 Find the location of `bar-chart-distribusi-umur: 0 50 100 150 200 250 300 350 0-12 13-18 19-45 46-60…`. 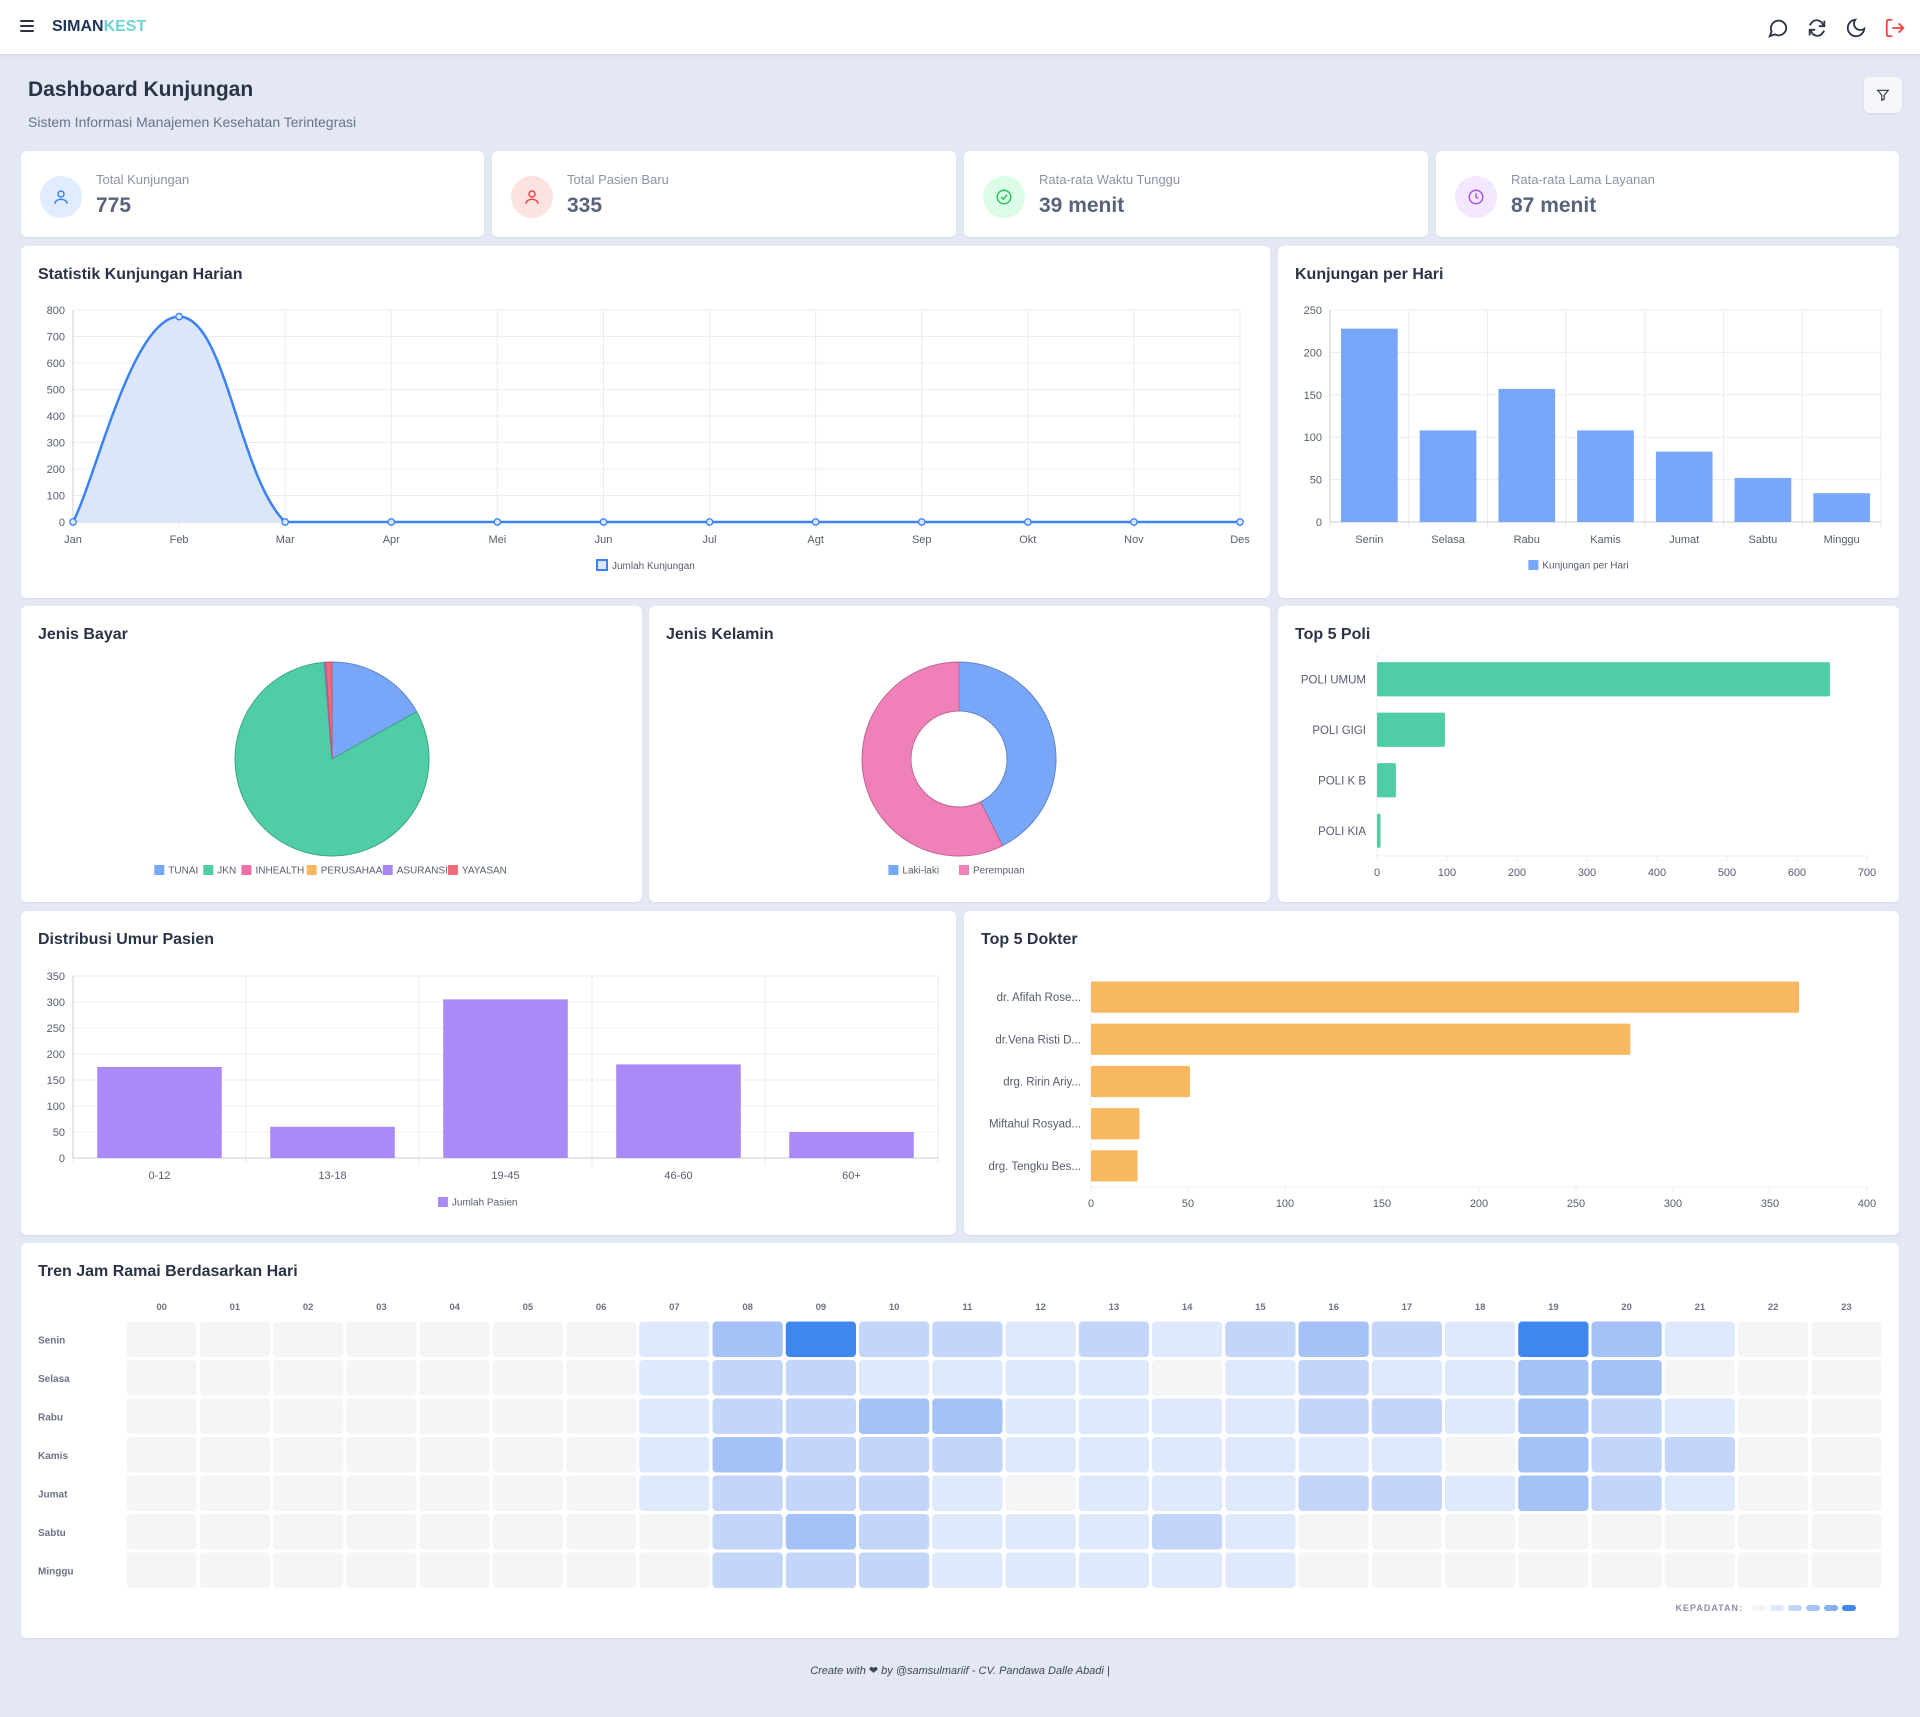

bar-chart-distribusi-umur: 0 50 100 150 200 250 300 350 0-12 13-18 19-45 46-60… is located at coordinates (493, 1090).